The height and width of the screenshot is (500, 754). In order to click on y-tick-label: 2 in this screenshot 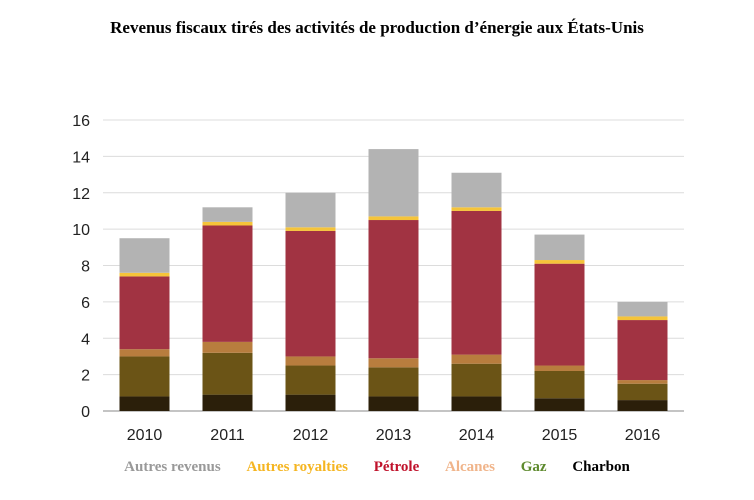, I will do `click(85, 376)`.